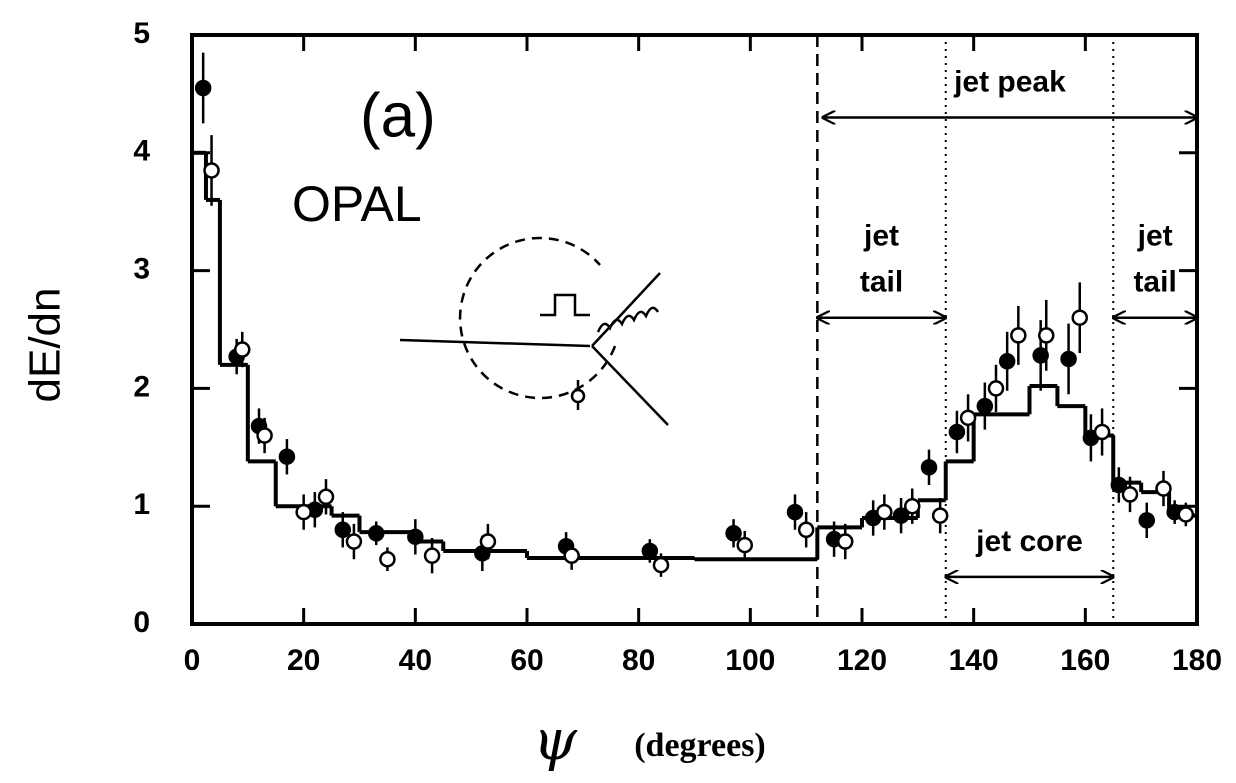  Describe the element at coordinates (1009, 81) in the screenshot. I see `annotation-text: jet peak` at that location.